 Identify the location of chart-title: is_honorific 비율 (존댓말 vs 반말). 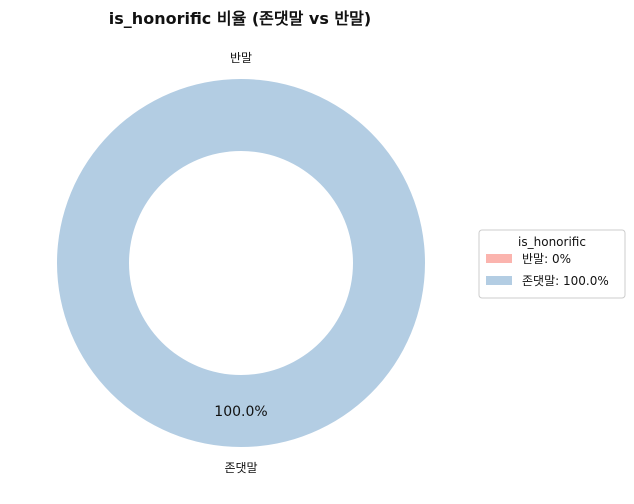
(240, 18).